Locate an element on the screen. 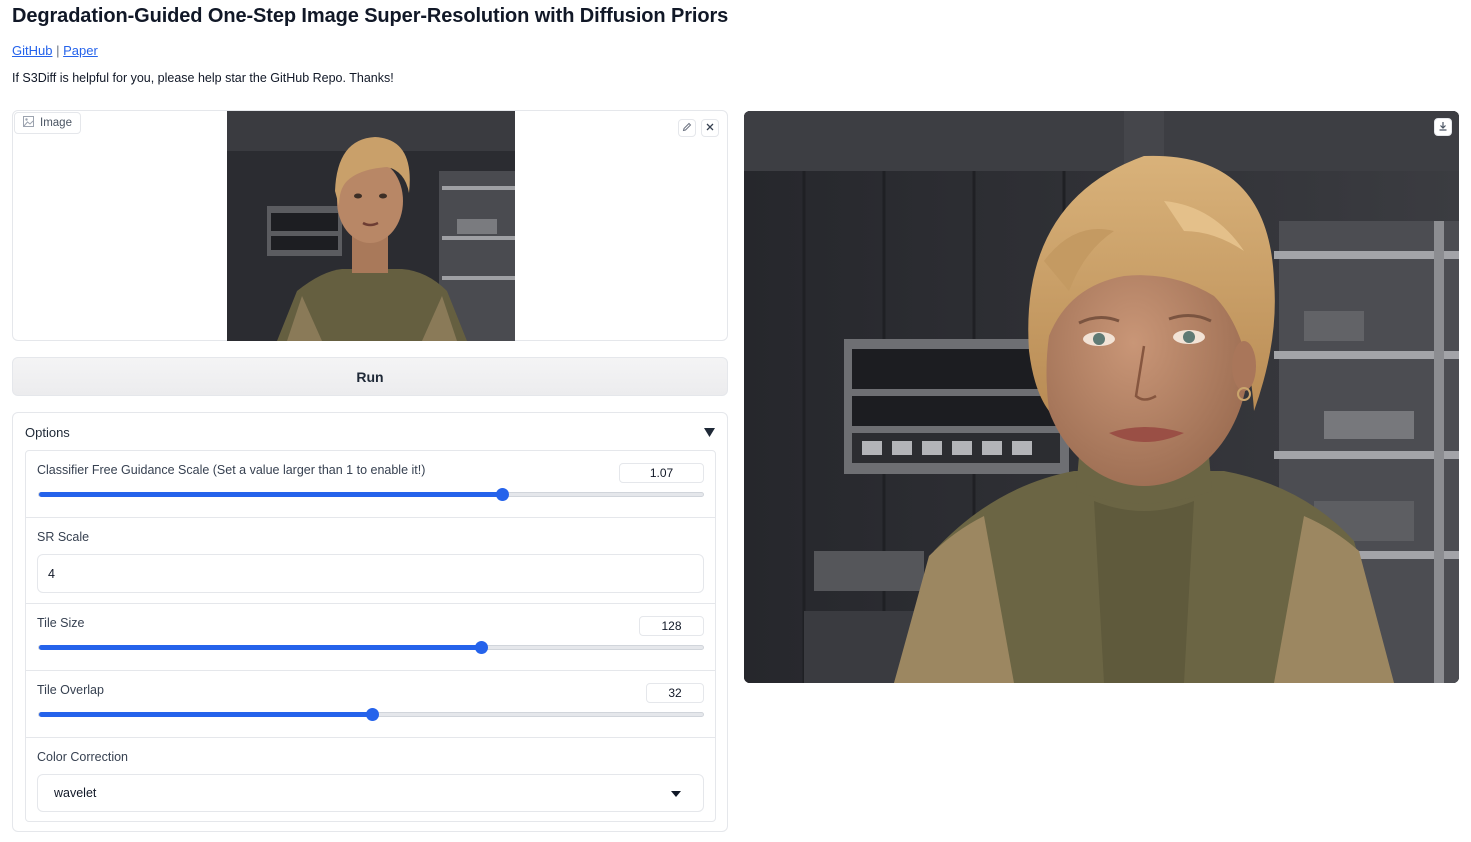 The height and width of the screenshot is (842, 1471). tile-overlap-label: Tile Overlap is located at coordinates (70, 690).